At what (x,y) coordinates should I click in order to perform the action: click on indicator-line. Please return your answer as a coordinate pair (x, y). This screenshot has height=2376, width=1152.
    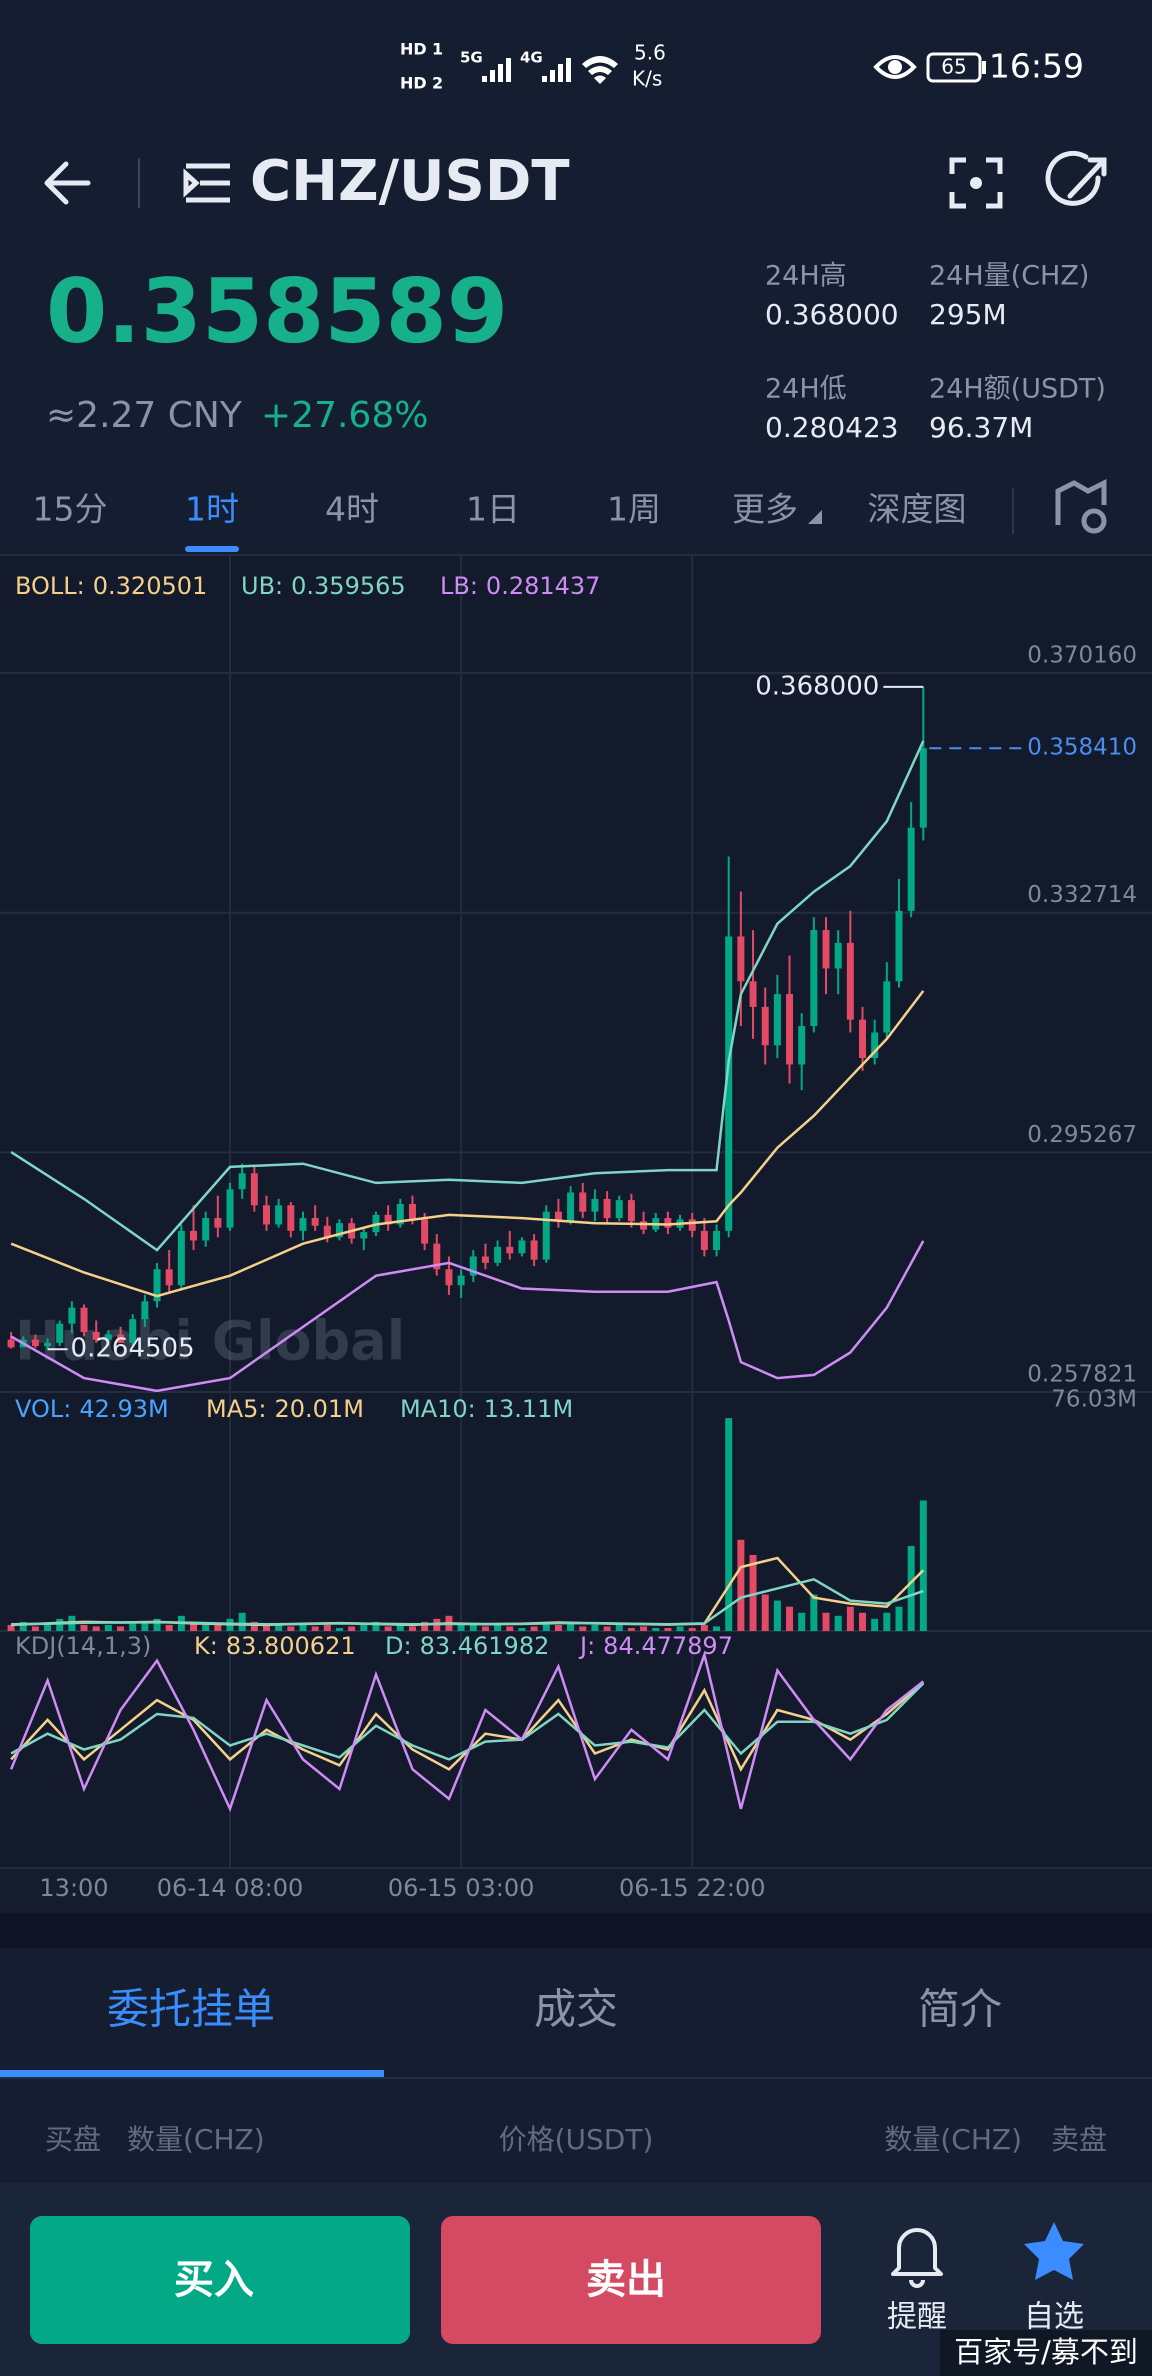
    Looking at the image, I should click on (467, 1721).